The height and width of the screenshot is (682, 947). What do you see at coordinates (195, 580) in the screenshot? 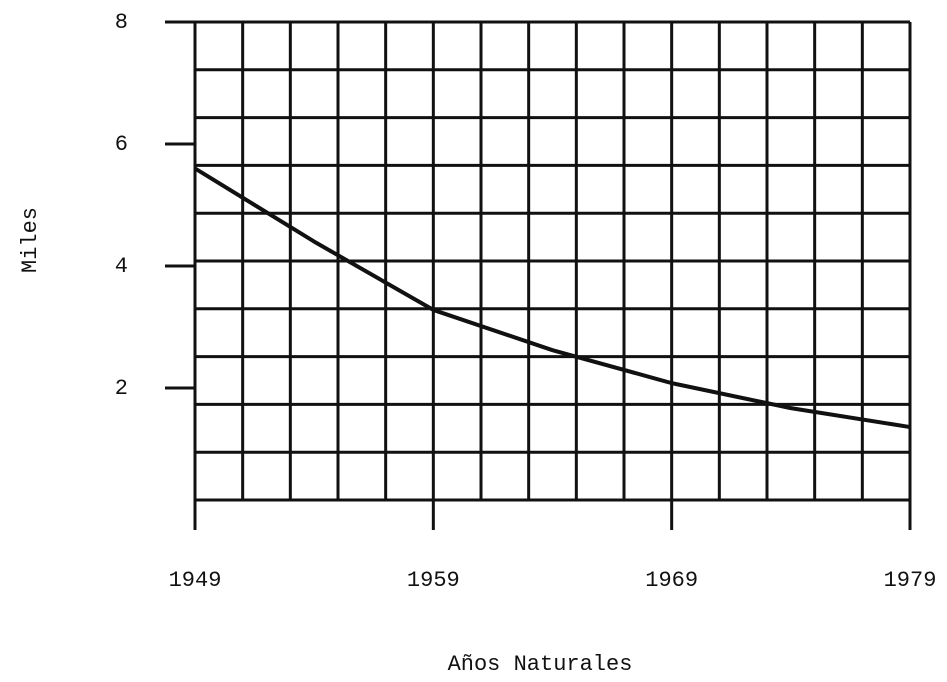
I see `x-tick-label: 1949` at bounding box center [195, 580].